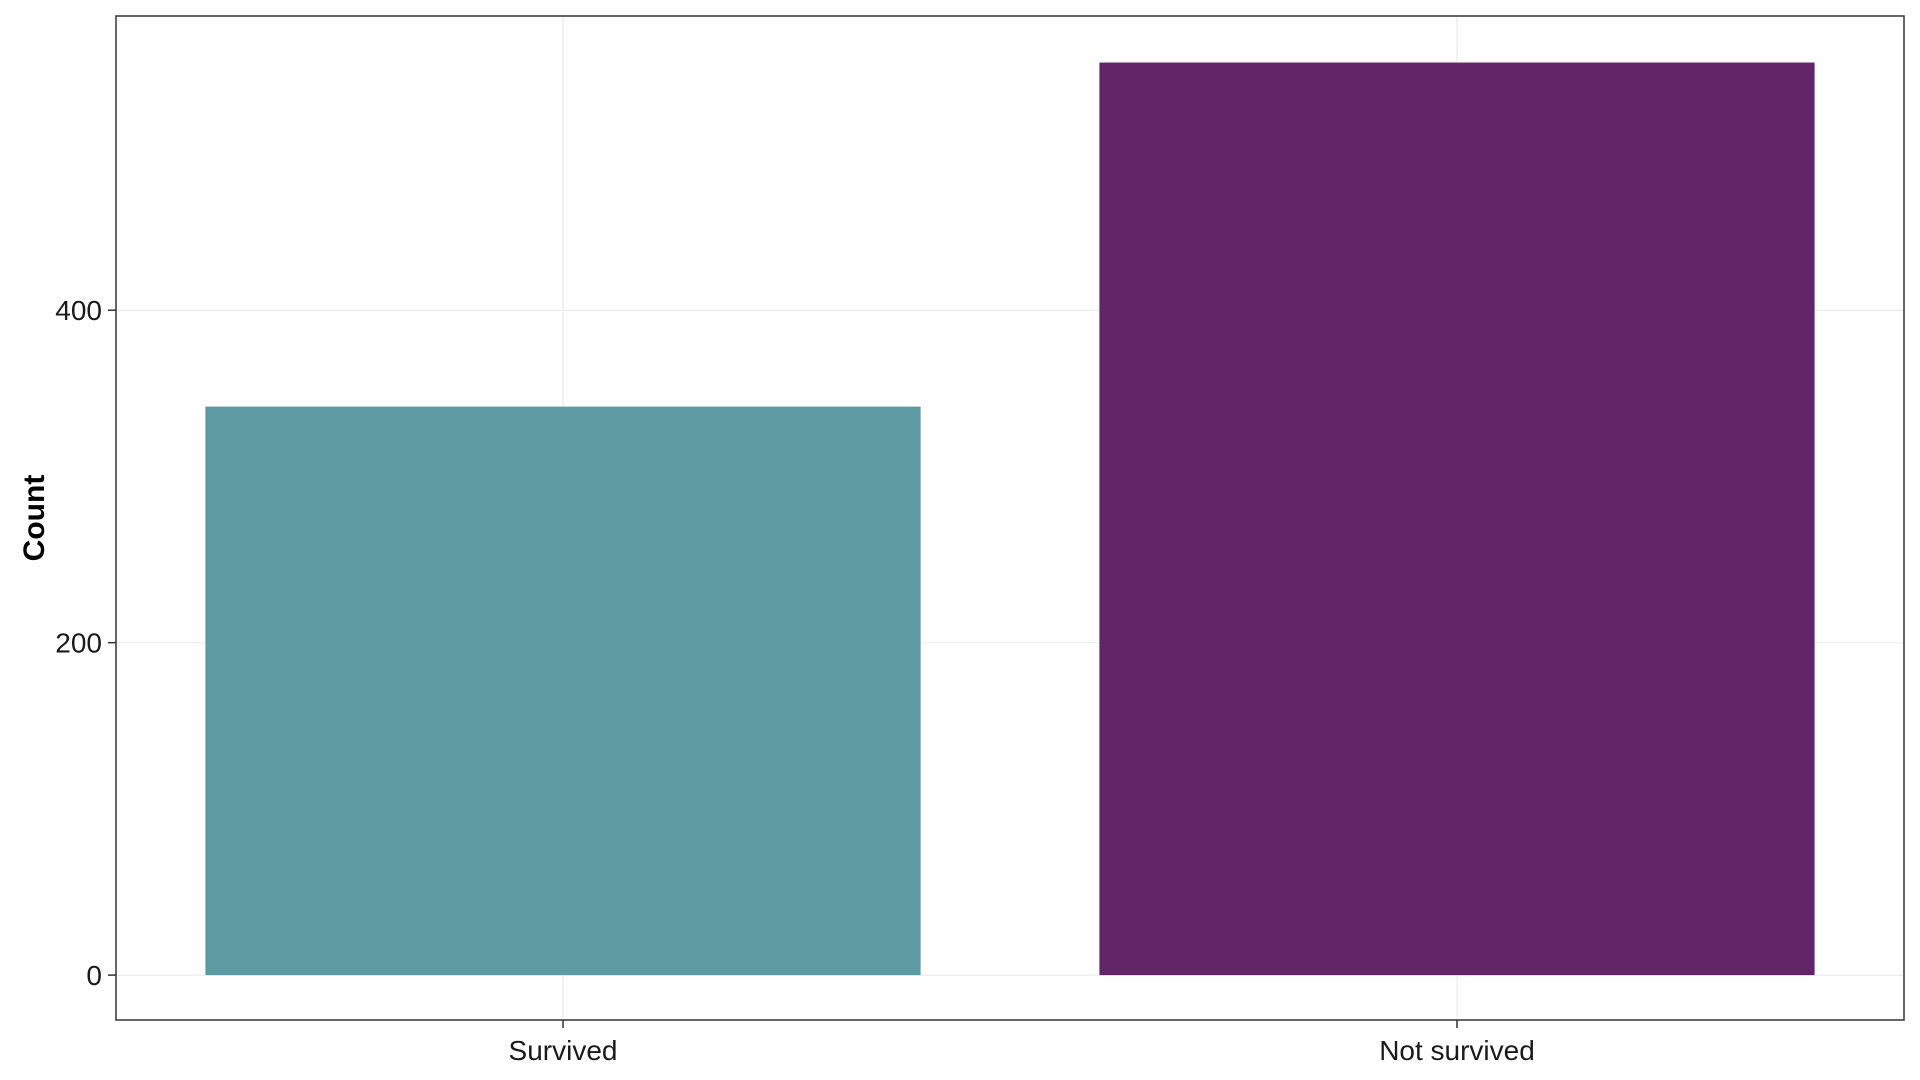  What do you see at coordinates (94, 975) in the screenshot?
I see `y-tick-label: 0` at bounding box center [94, 975].